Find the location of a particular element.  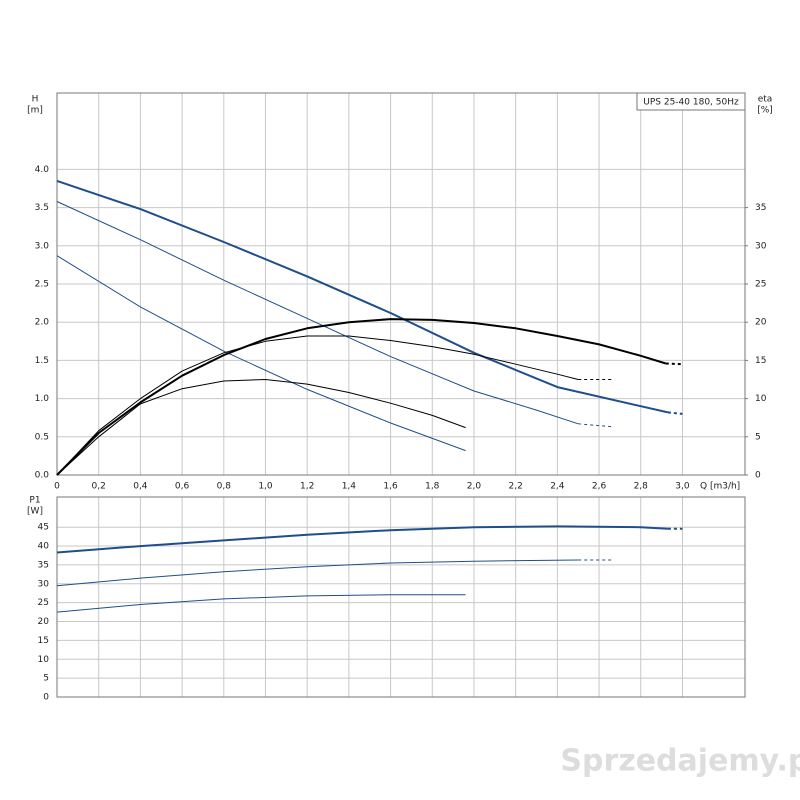

y-axis-label: H is located at coordinates (35, 100).